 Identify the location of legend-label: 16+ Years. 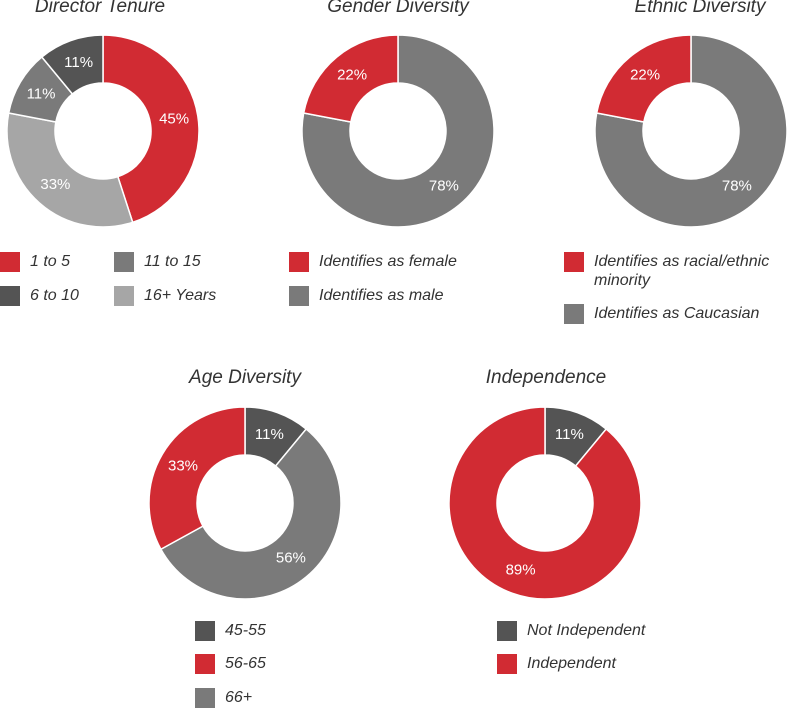
(180, 295).